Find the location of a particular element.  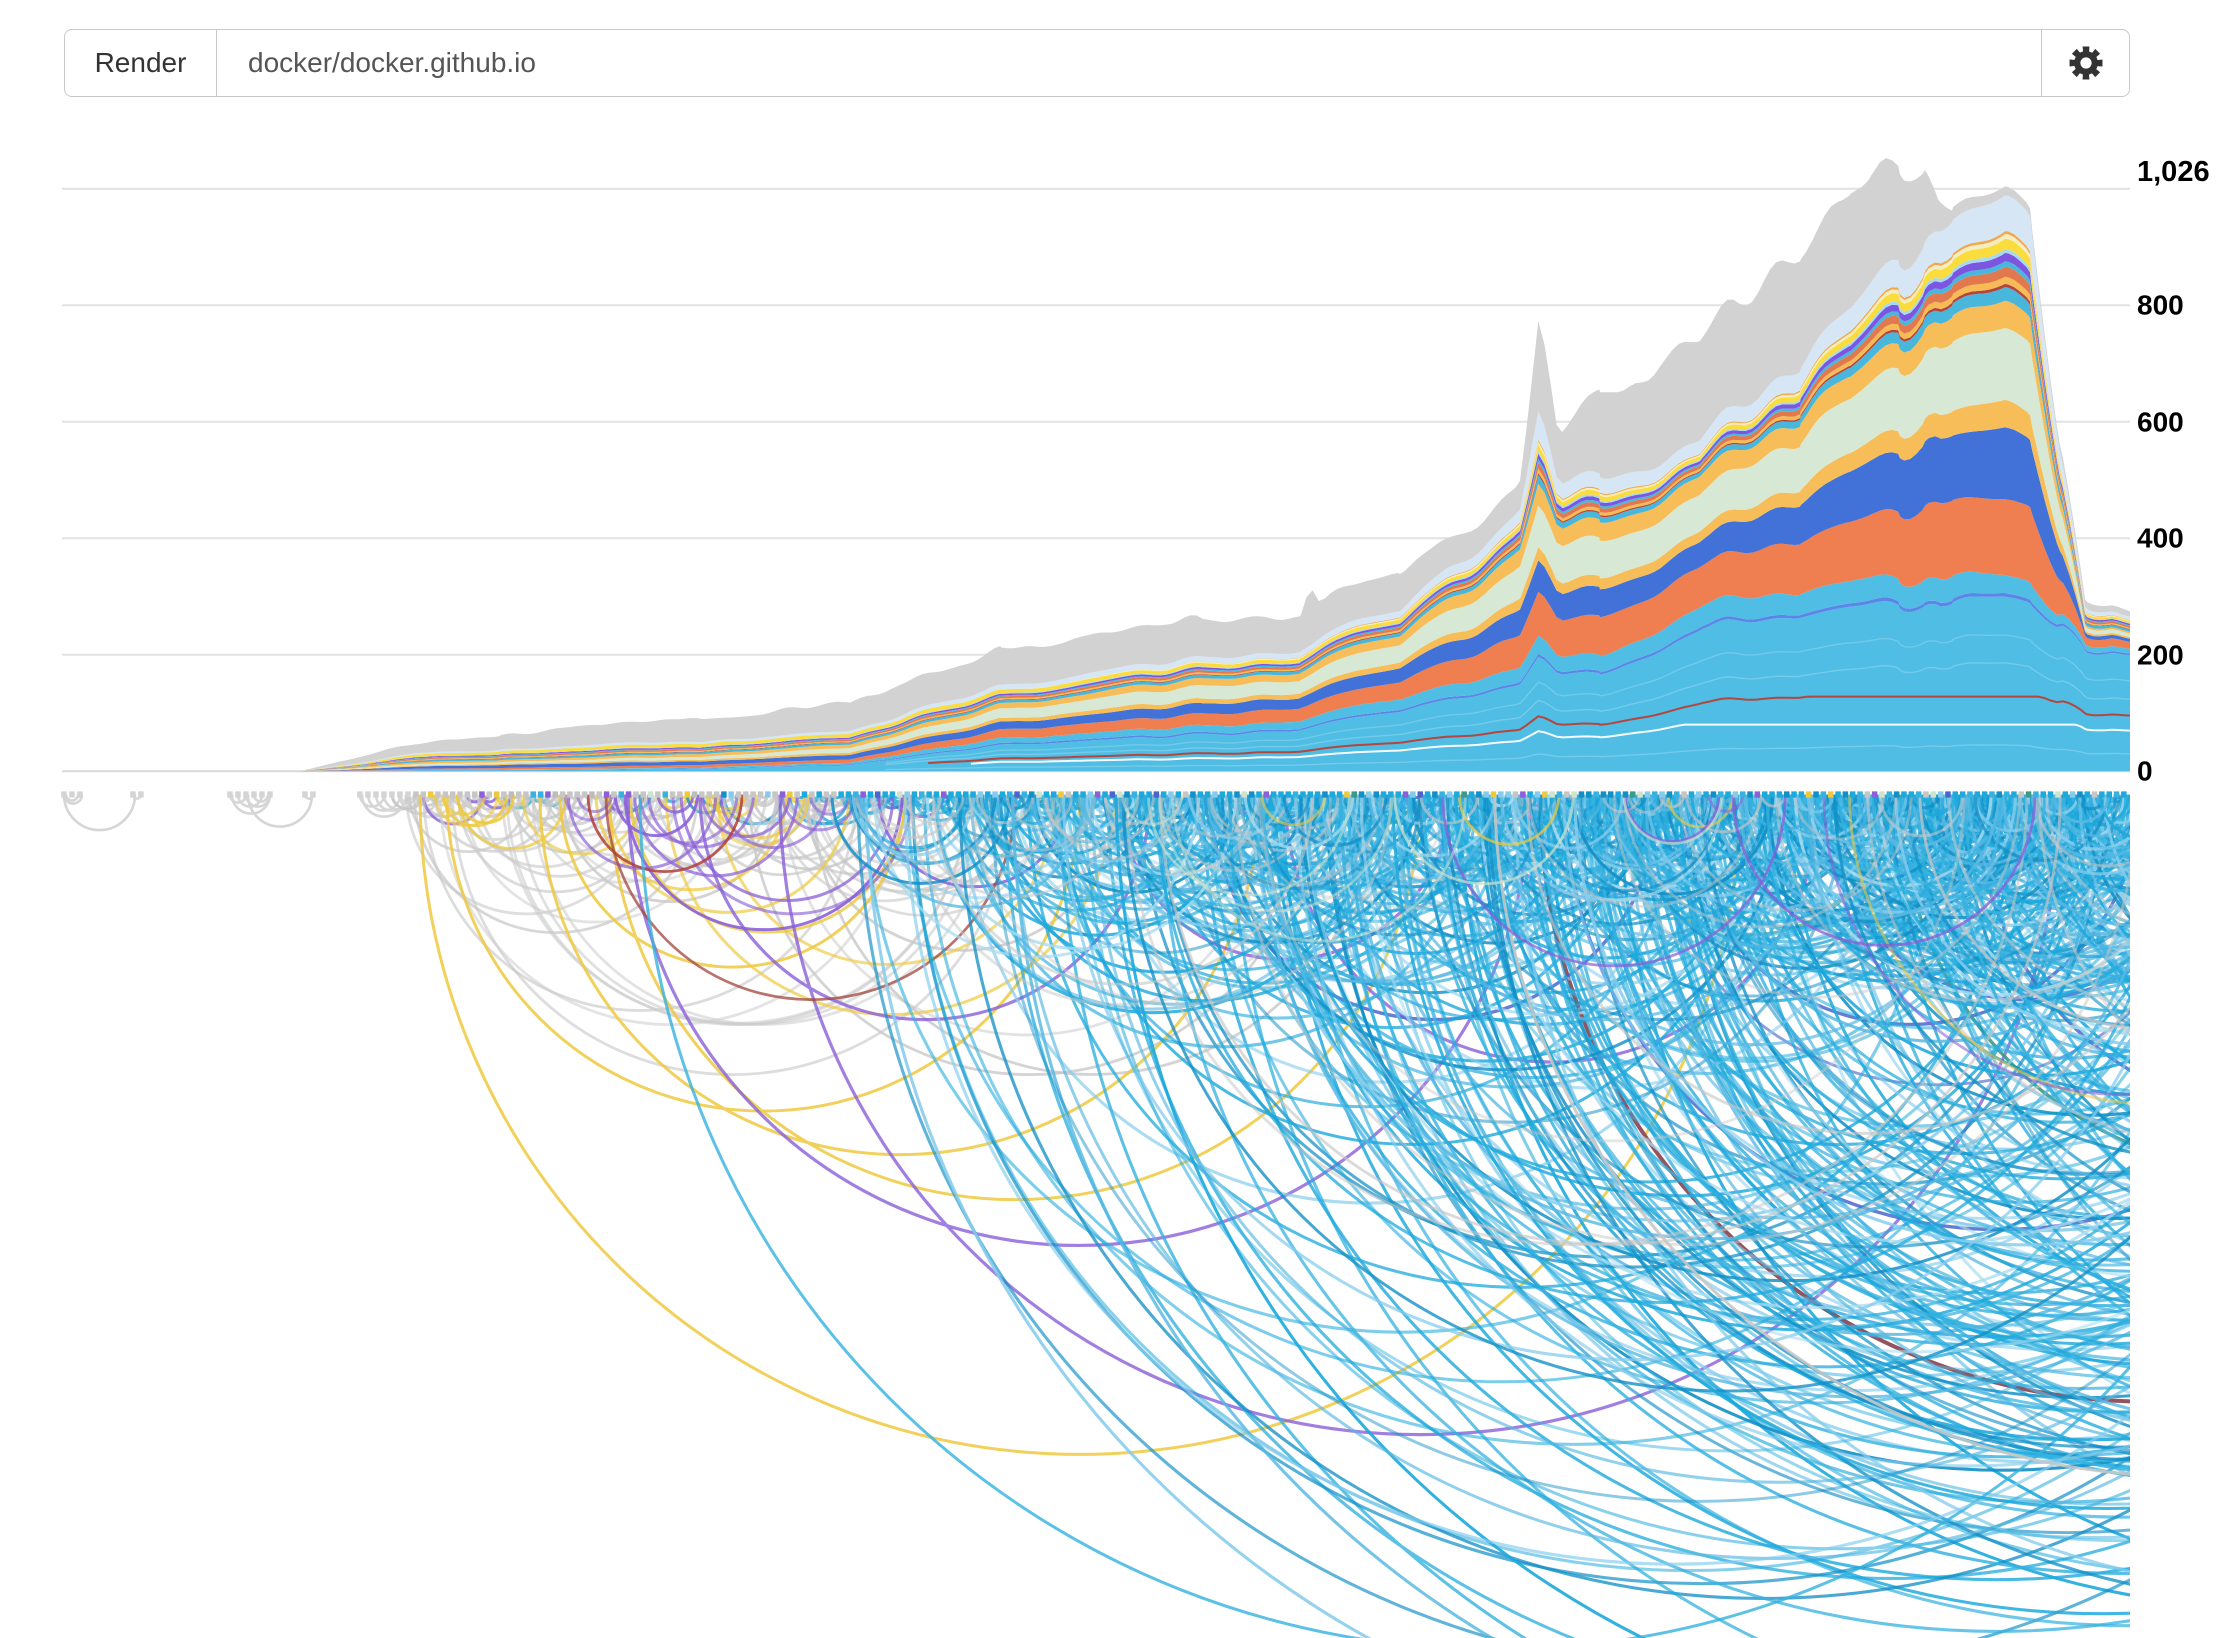

svg-text: 800 is located at coordinates (2160, 305).